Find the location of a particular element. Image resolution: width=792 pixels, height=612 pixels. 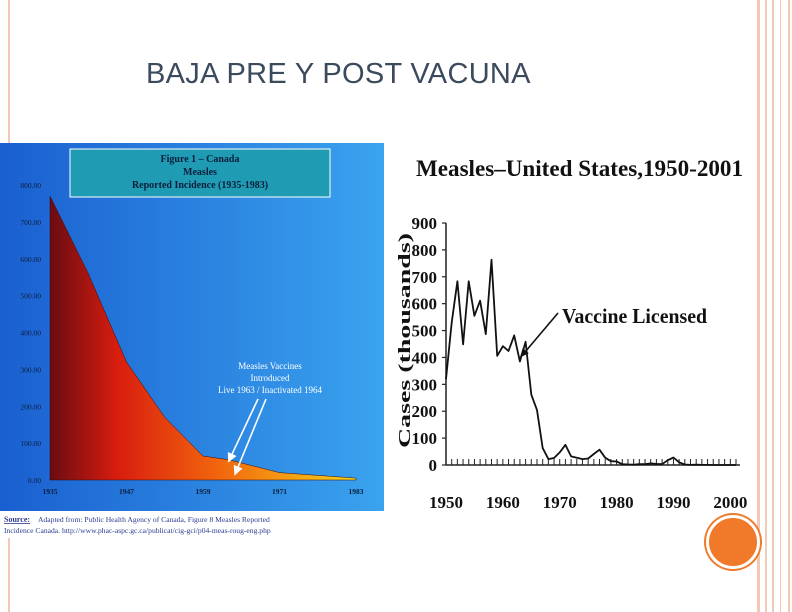

source-box is located at coordinates (192, 524).